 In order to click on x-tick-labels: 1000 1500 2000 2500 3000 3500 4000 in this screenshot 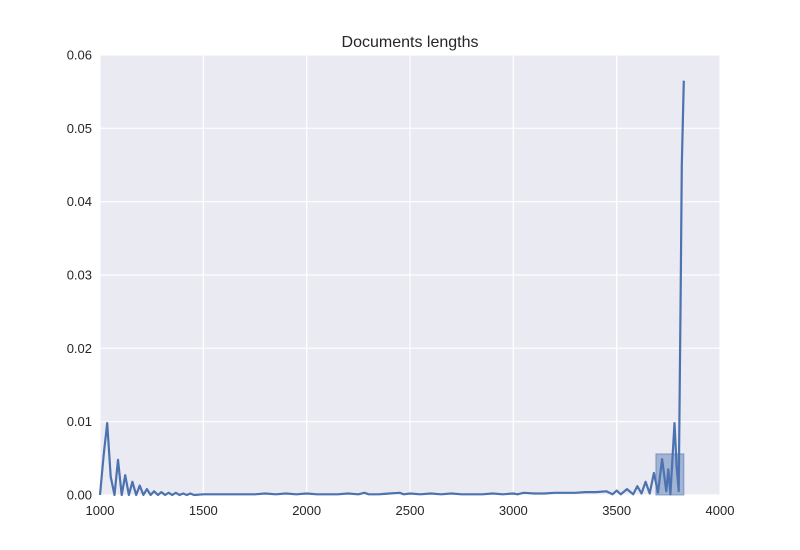, I will do `click(410, 510)`.